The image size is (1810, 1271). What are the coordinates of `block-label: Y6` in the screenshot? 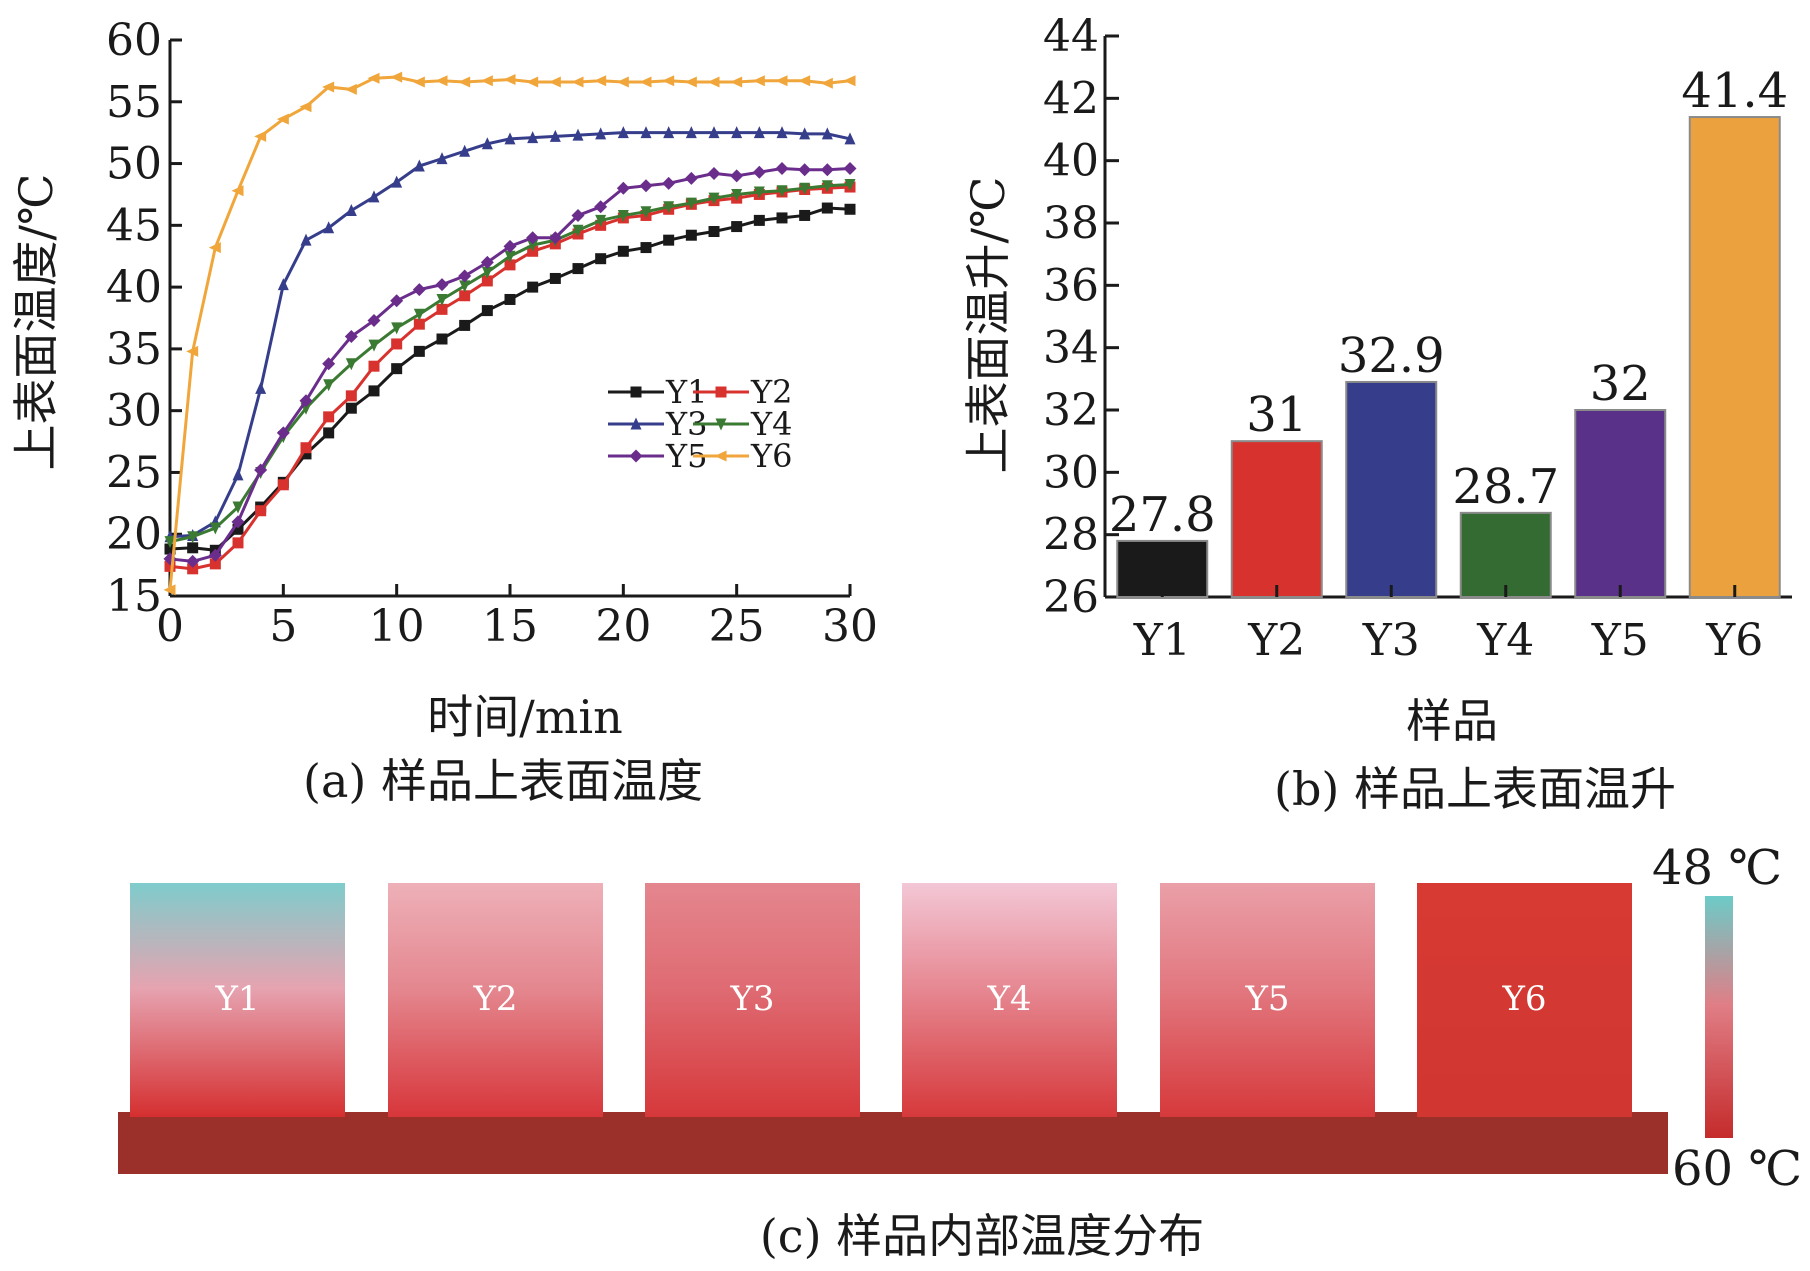 It's located at (1523, 999).